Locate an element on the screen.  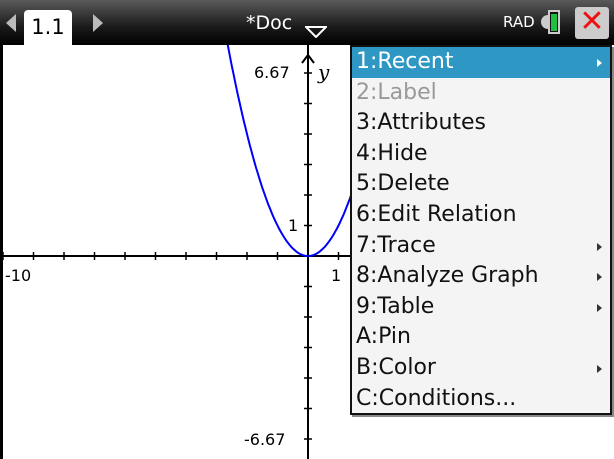
menu-item-hide: 4:Hide is located at coordinates (481, 154).